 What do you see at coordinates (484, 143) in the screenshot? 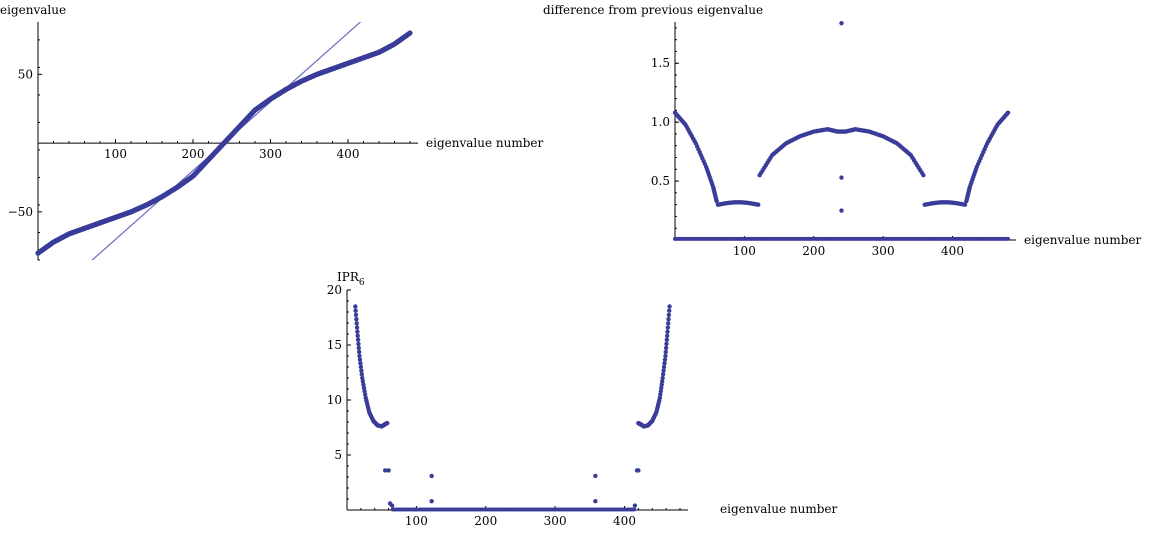
I see `plot1-xlabel: eigenvalue number` at bounding box center [484, 143].